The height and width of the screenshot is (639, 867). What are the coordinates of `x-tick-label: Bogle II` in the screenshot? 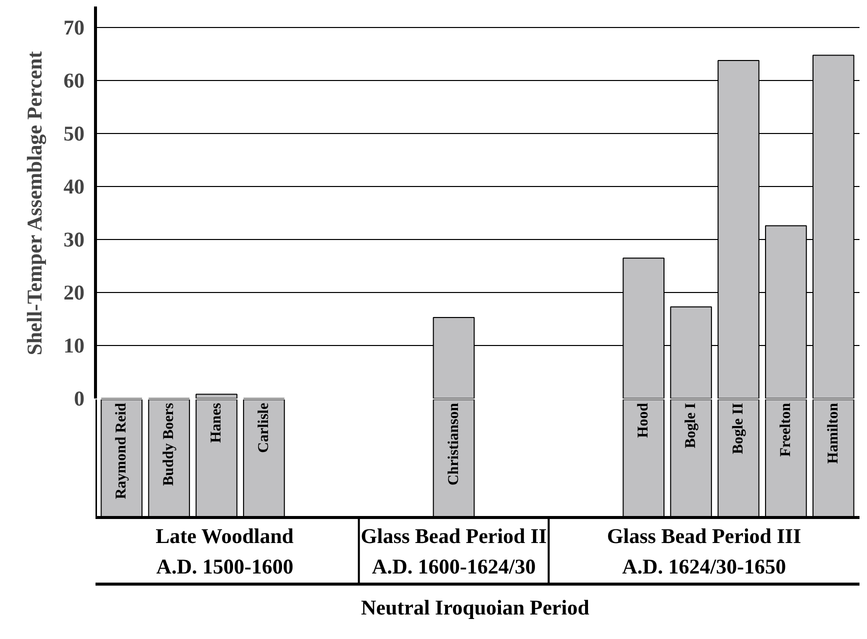 It's located at (738, 428).